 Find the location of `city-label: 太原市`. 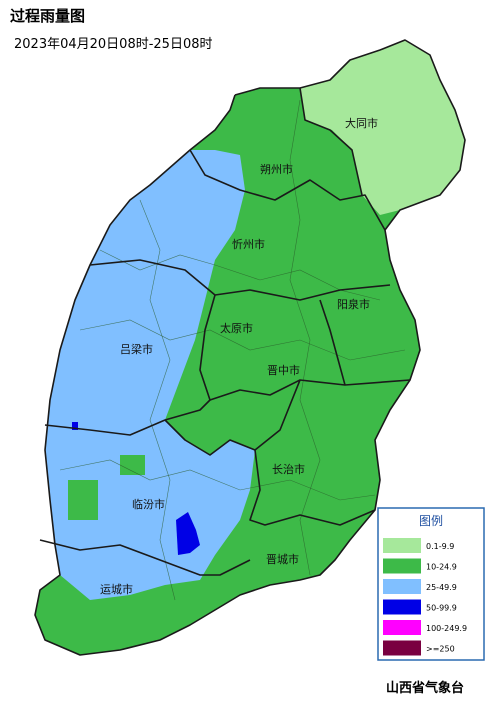

city-label: 太原市 is located at coordinates (236, 328).